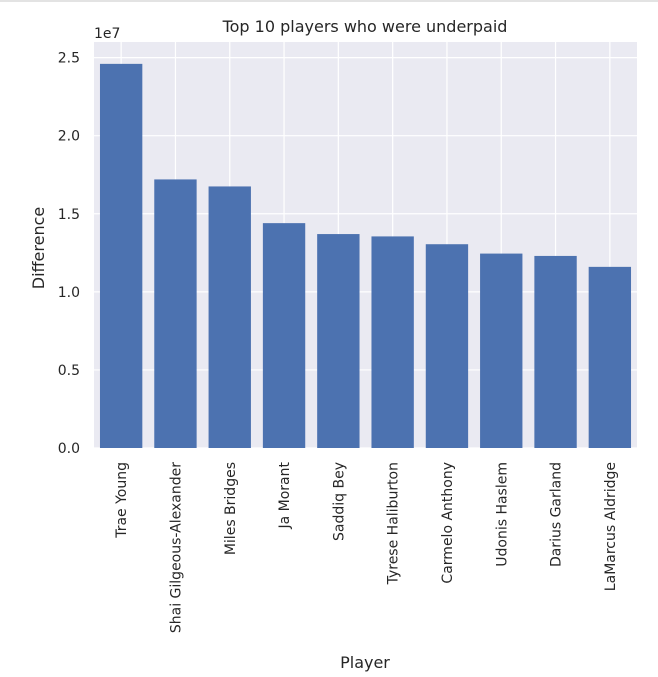 The height and width of the screenshot is (677, 658). I want to click on y-tick-label: 2.0, so click(69, 137).